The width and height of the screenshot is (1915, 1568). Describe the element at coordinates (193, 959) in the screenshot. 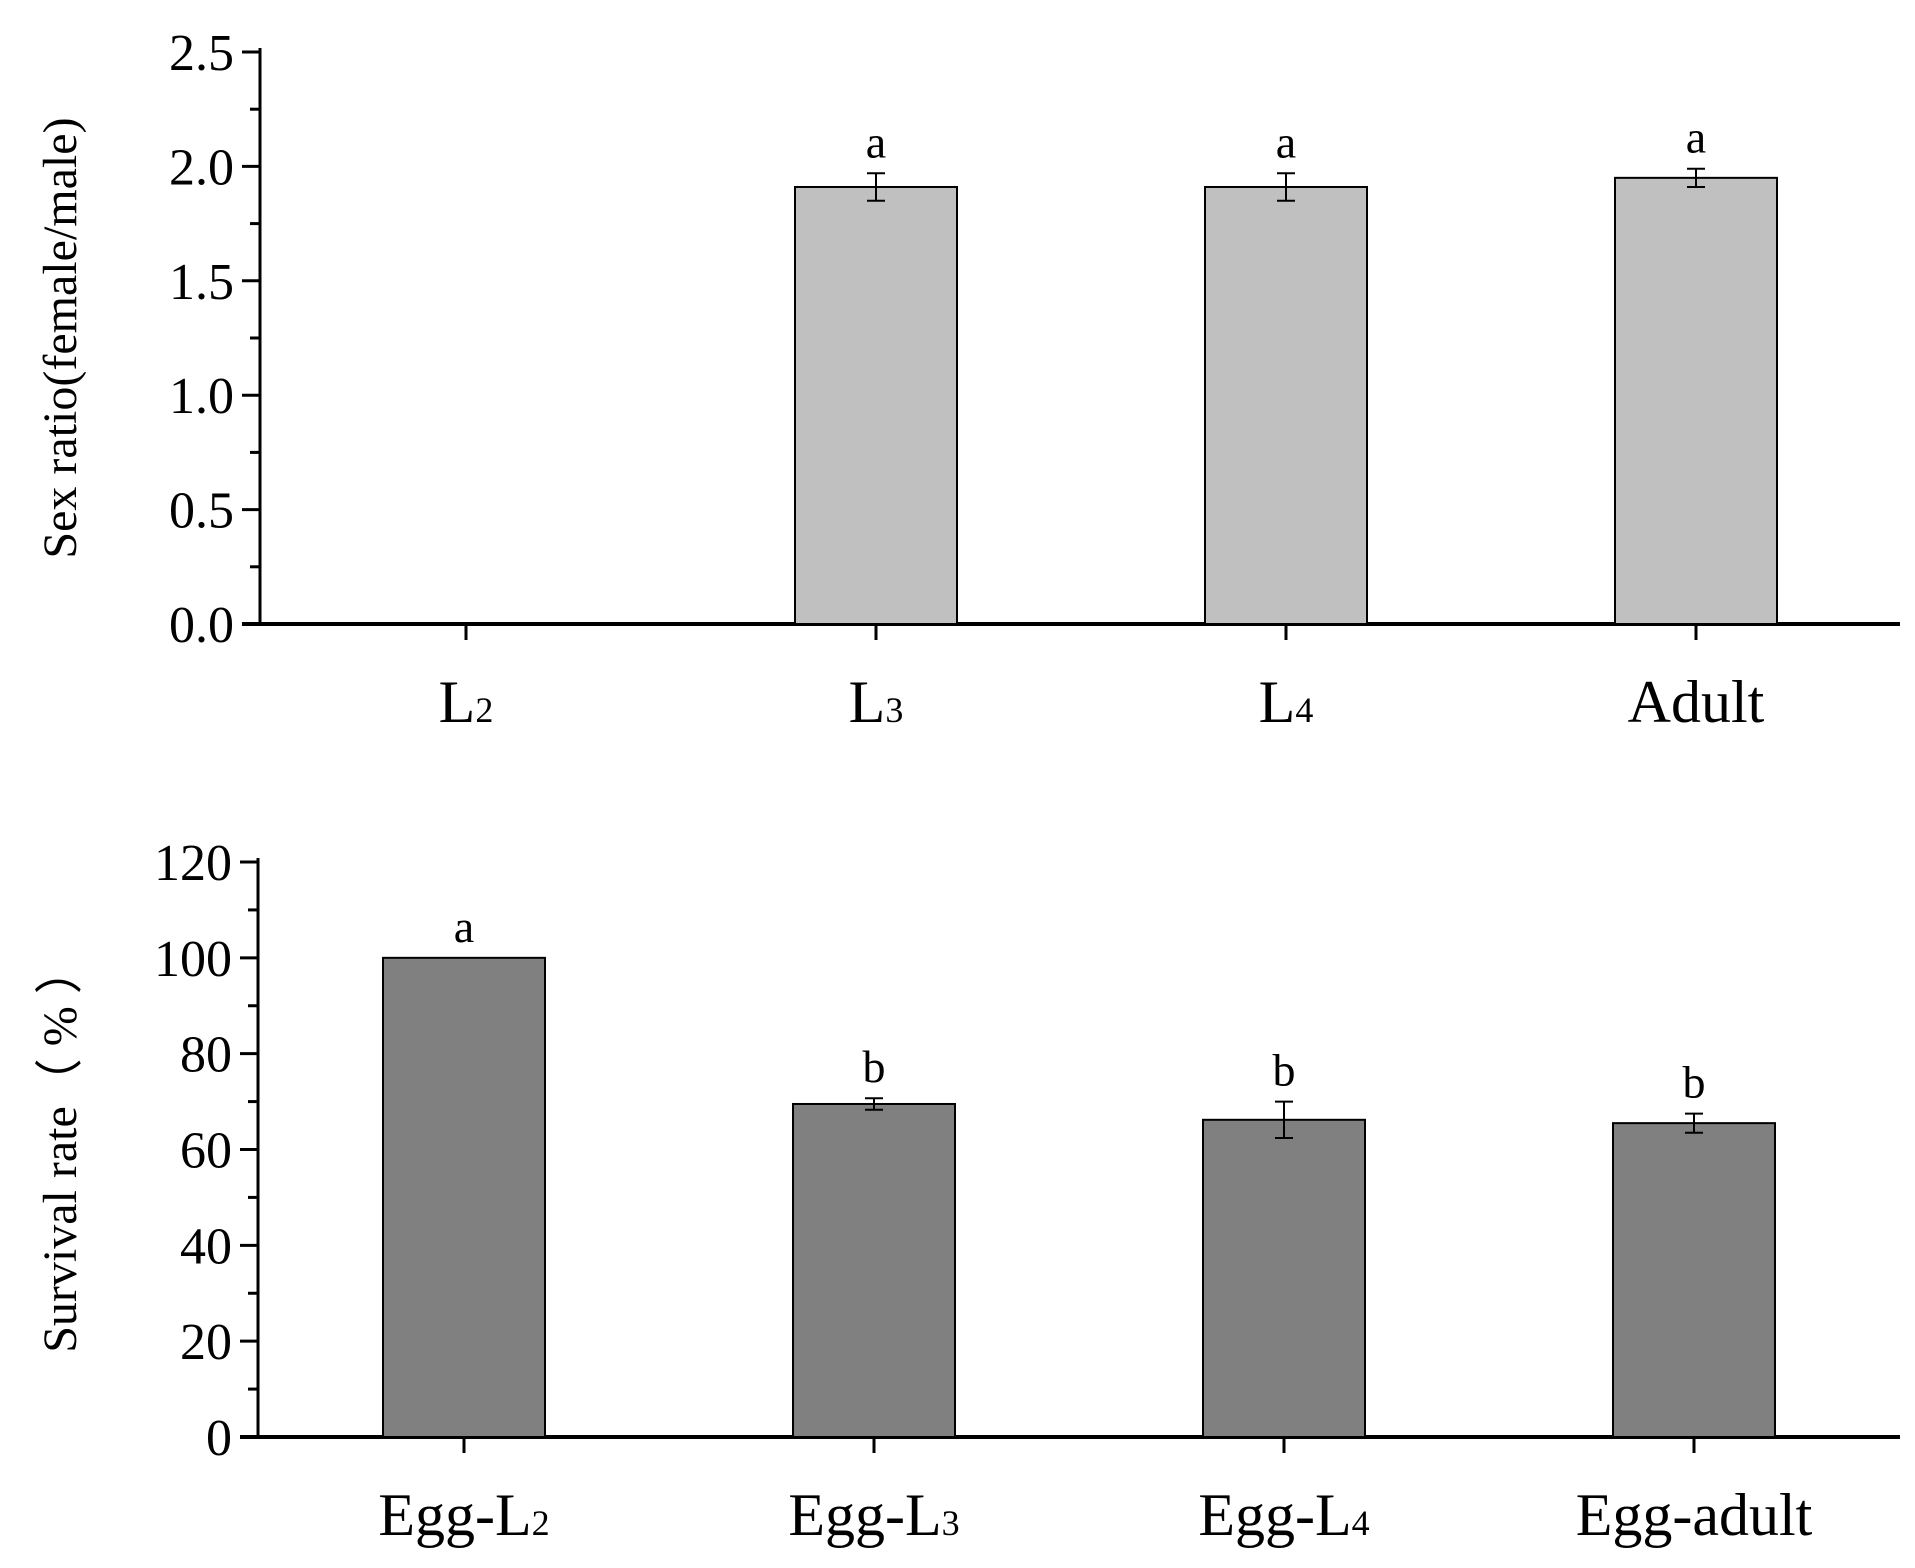

I see `y-tick-label: 100` at that location.